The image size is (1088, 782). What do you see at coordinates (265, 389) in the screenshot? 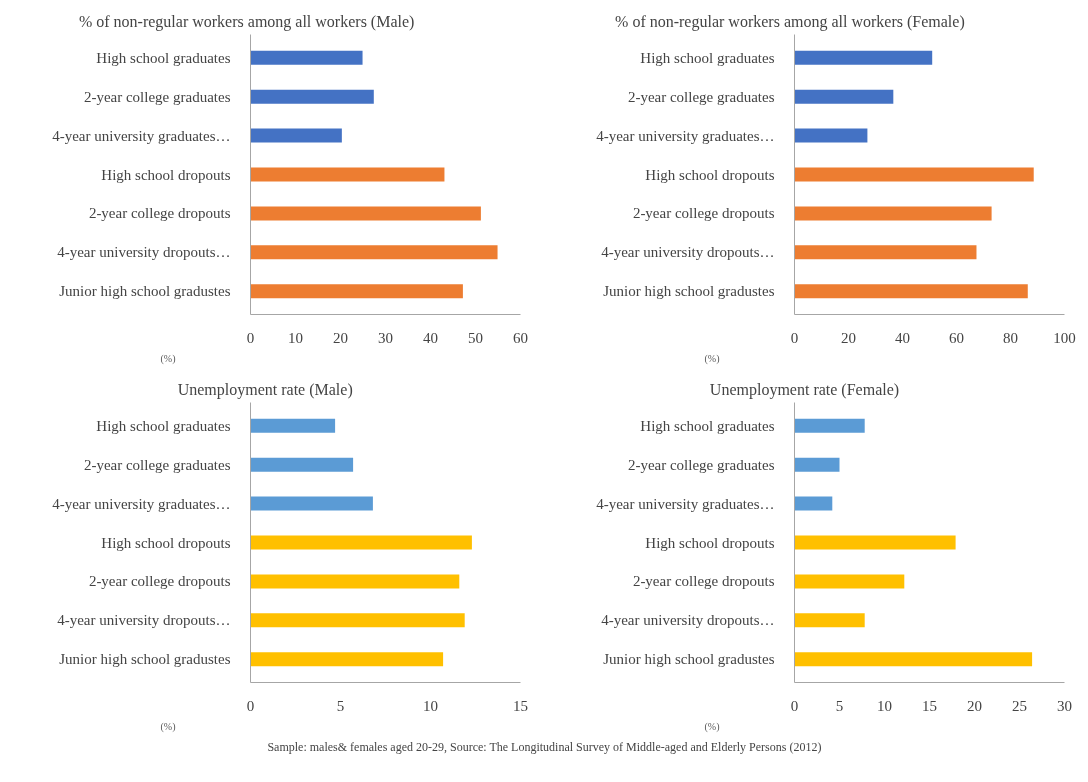
I see `chart-title: Unemployment rate (Male)` at bounding box center [265, 389].